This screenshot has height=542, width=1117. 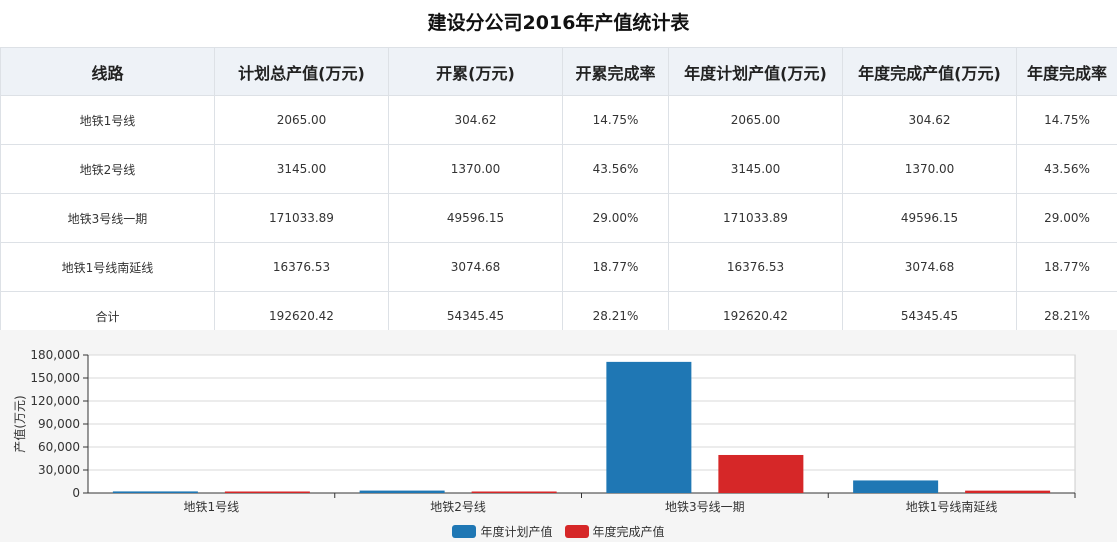 I want to click on legend-item-plan: 年度计划产值, so click(x=502, y=531).